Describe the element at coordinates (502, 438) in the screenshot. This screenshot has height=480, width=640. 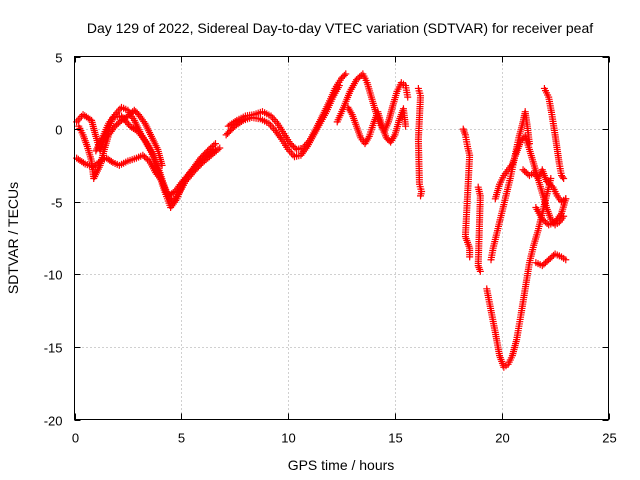
I see `x-tick-label: 20` at that location.